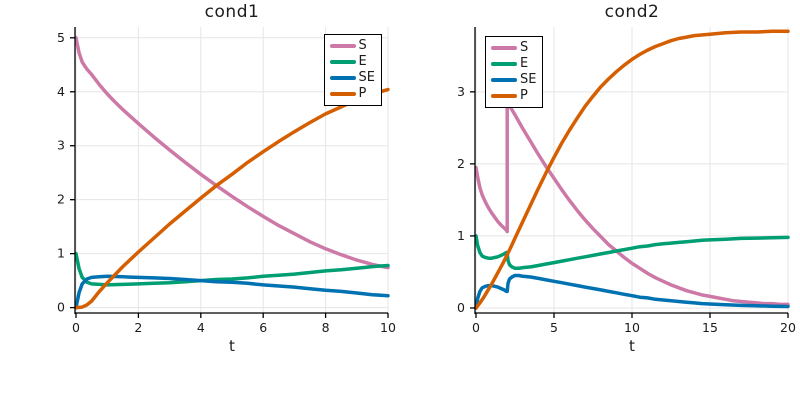 This screenshot has width=800, height=400. Describe the element at coordinates (788, 327) in the screenshot. I see `x-tick-label: 20` at that location.